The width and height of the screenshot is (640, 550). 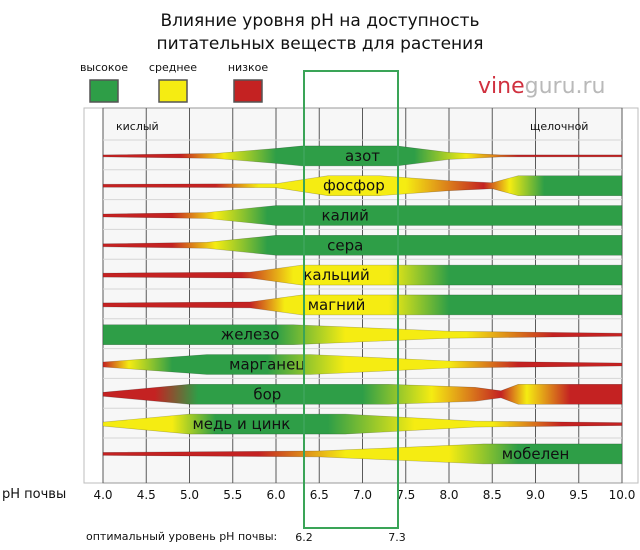 What do you see at coordinates (336, 275) in the screenshot?
I see `nutrient-label: кальций` at bounding box center [336, 275].